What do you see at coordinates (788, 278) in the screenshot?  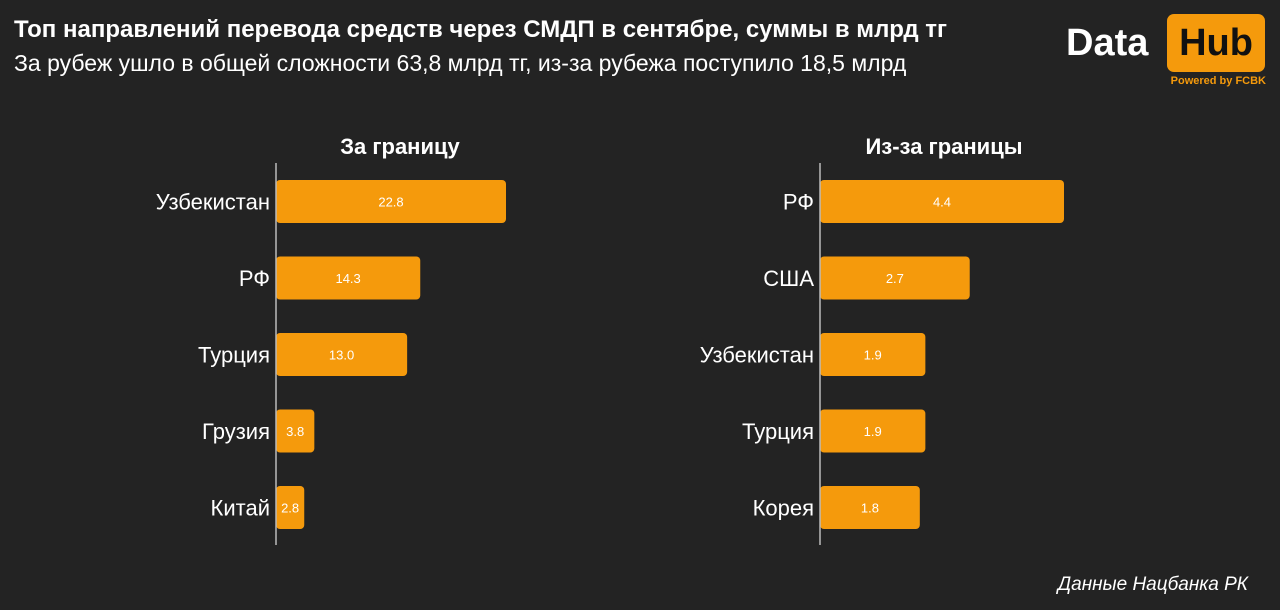 I see `category-label: США` at bounding box center [788, 278].